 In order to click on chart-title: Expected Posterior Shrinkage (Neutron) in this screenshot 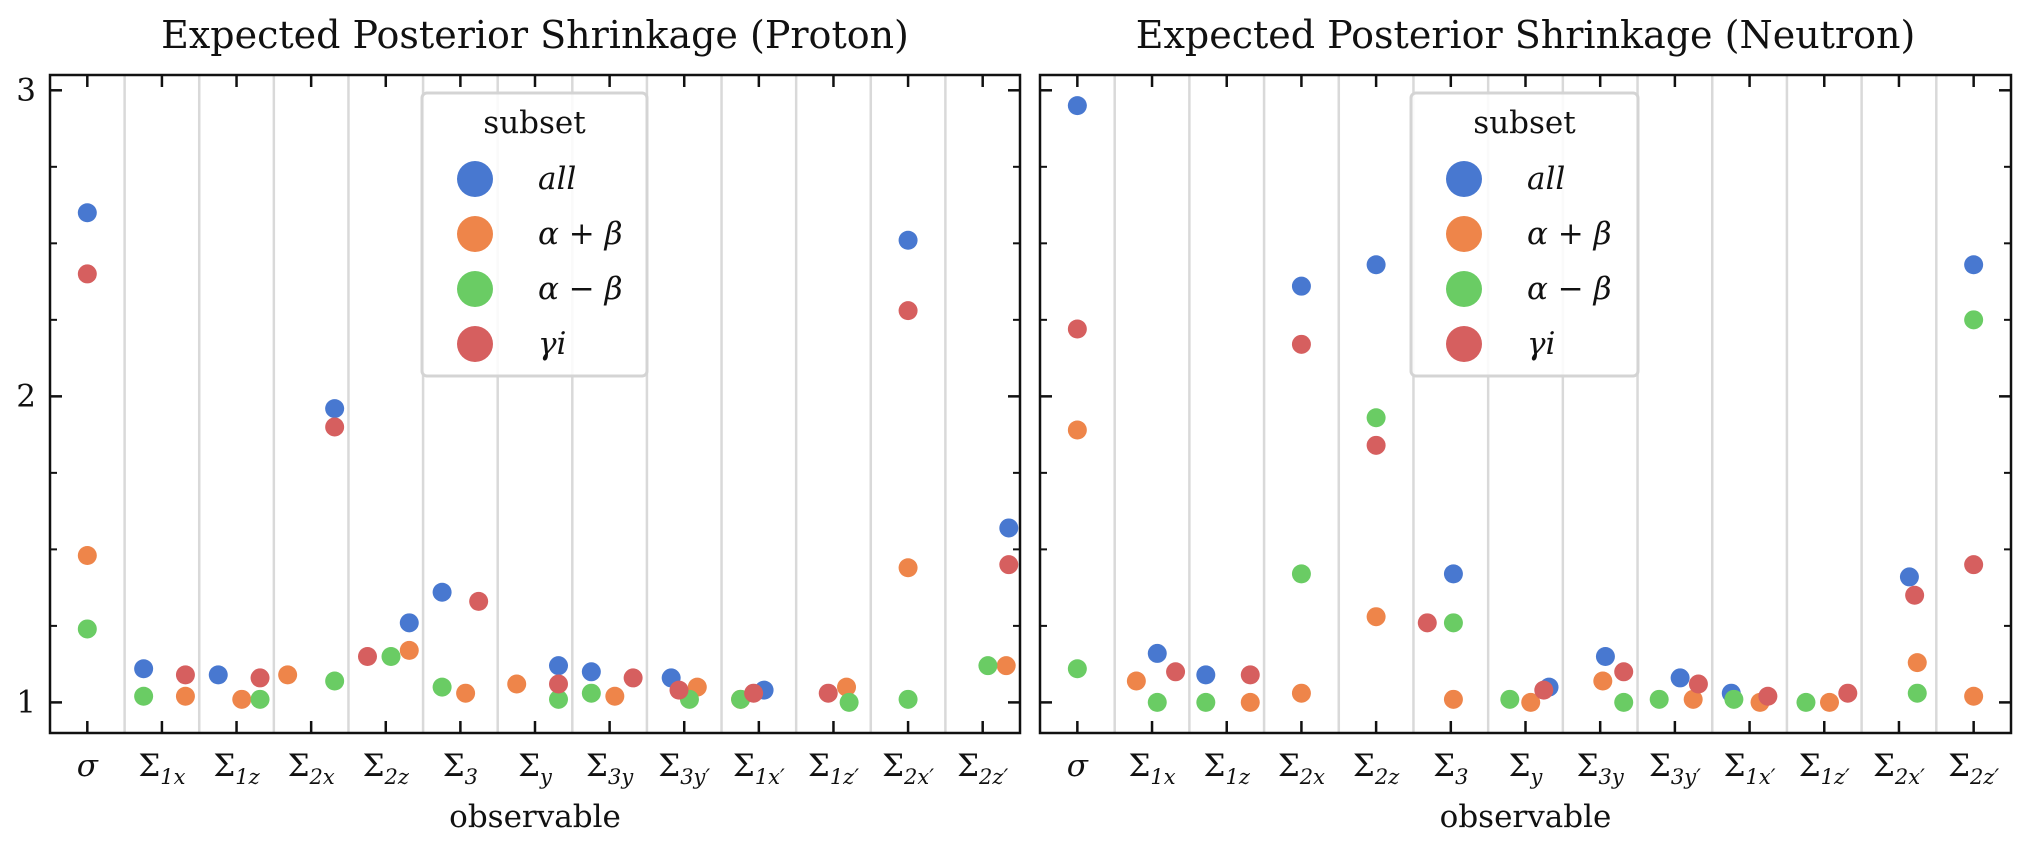, I will do `click(1526, 35)`.